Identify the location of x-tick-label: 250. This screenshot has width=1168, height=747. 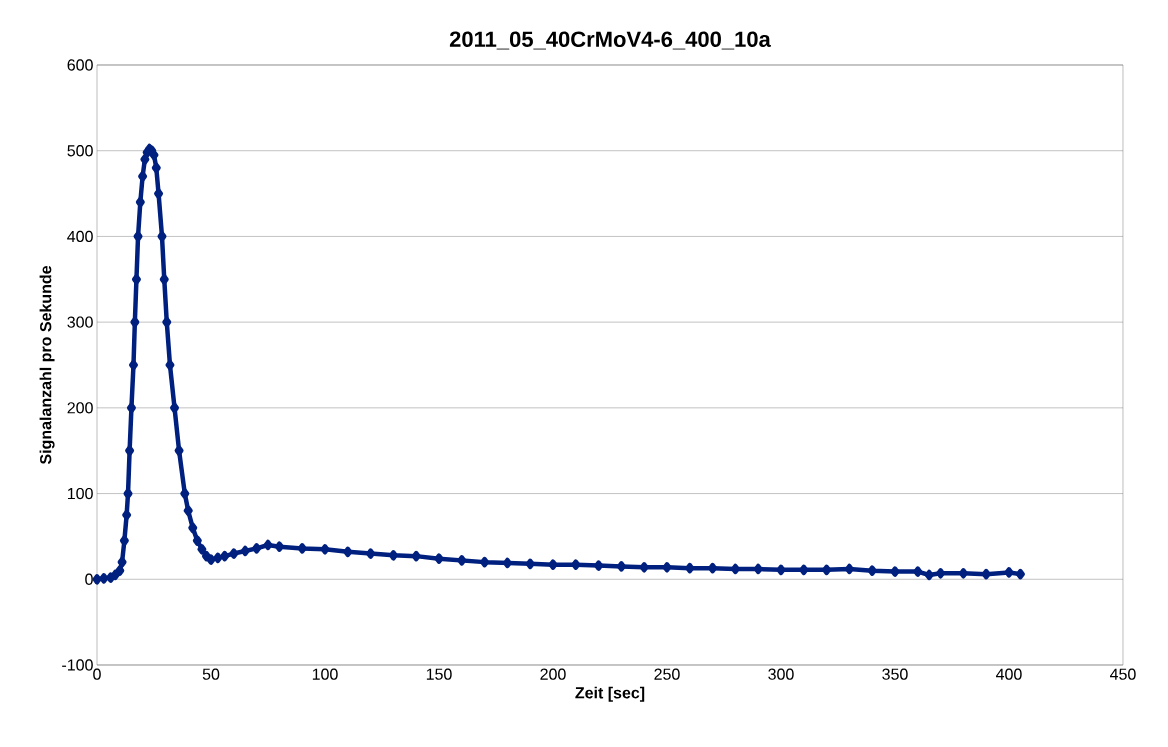
(667, 674).